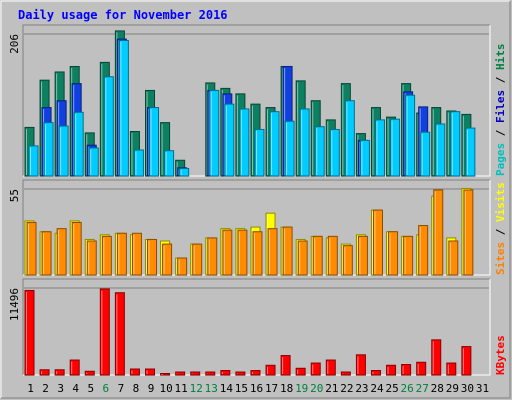  Describe the element at coordinates (391, 388) in the screenshot. I see `x-tick-label: 25` at that location.